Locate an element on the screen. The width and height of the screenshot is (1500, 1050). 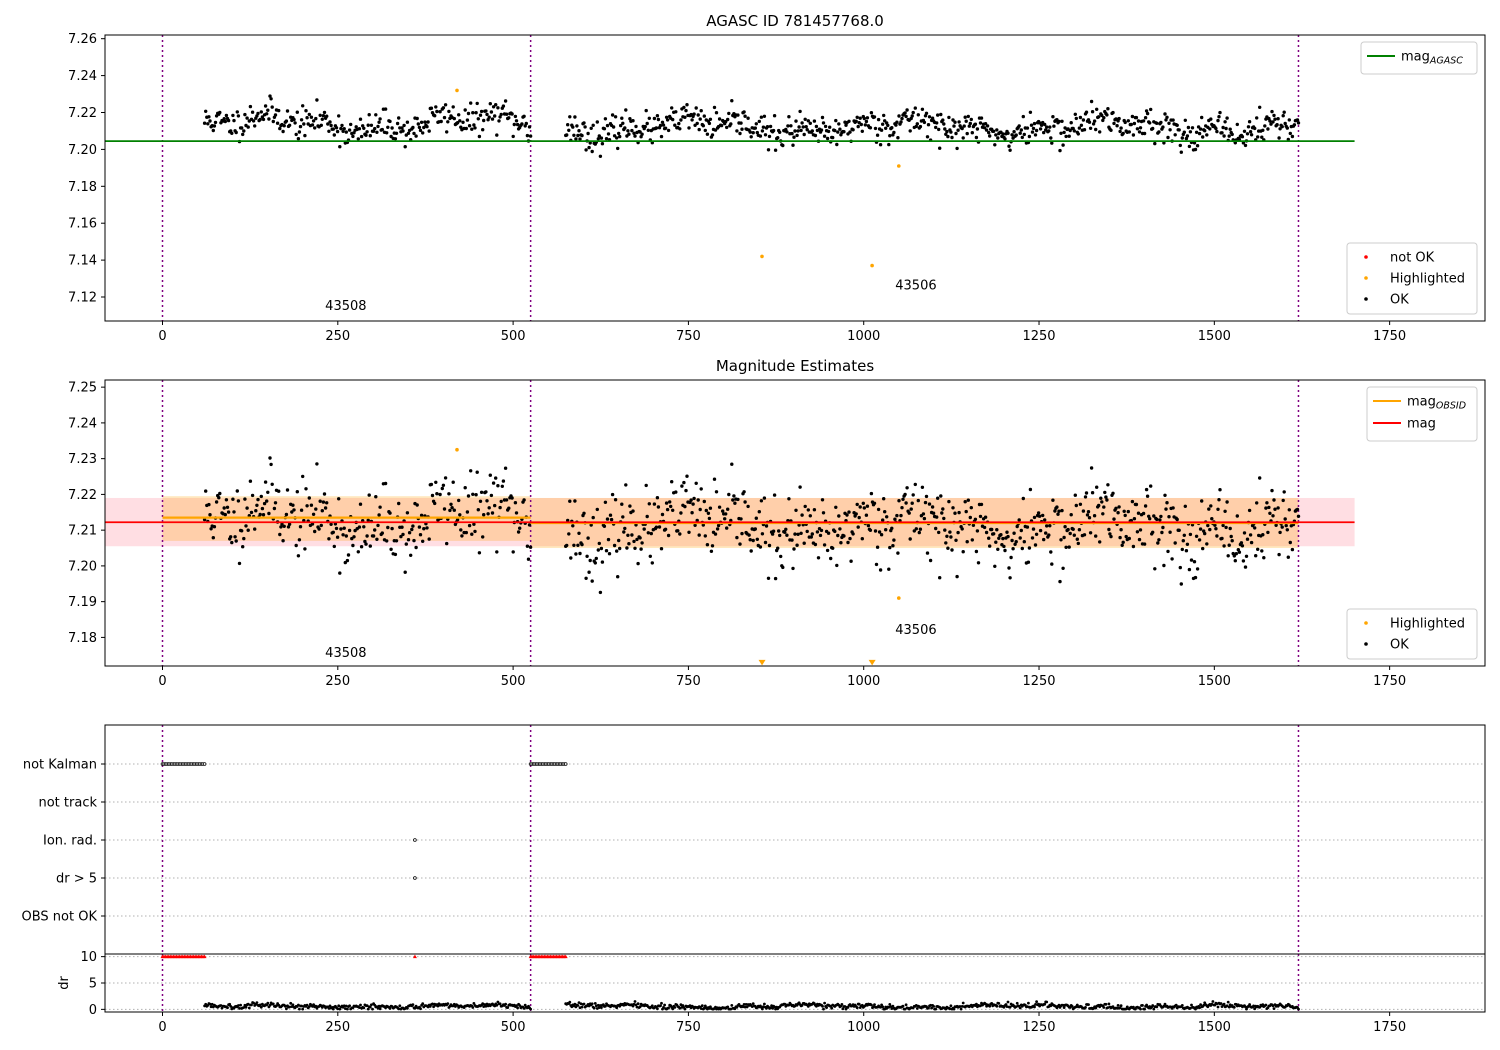
y-tick-label: 7.24 is located at coordinates (82, 423).